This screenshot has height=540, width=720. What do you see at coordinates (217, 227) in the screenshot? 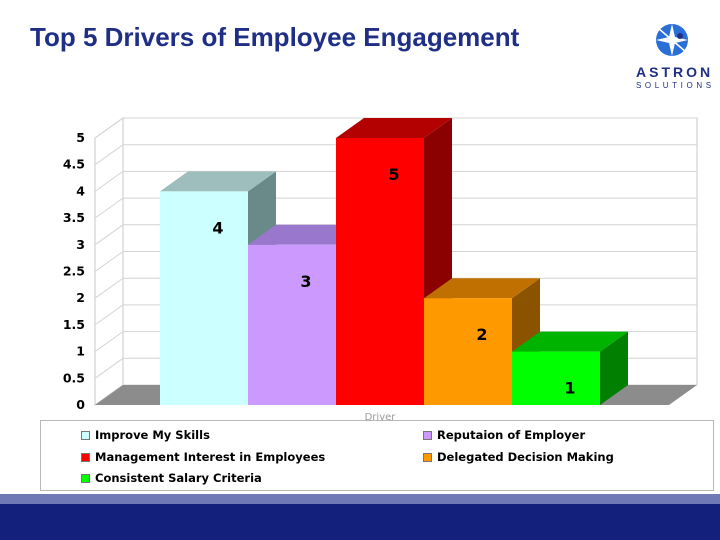
I see `data-label: 4` at bounding box center [217, 227].